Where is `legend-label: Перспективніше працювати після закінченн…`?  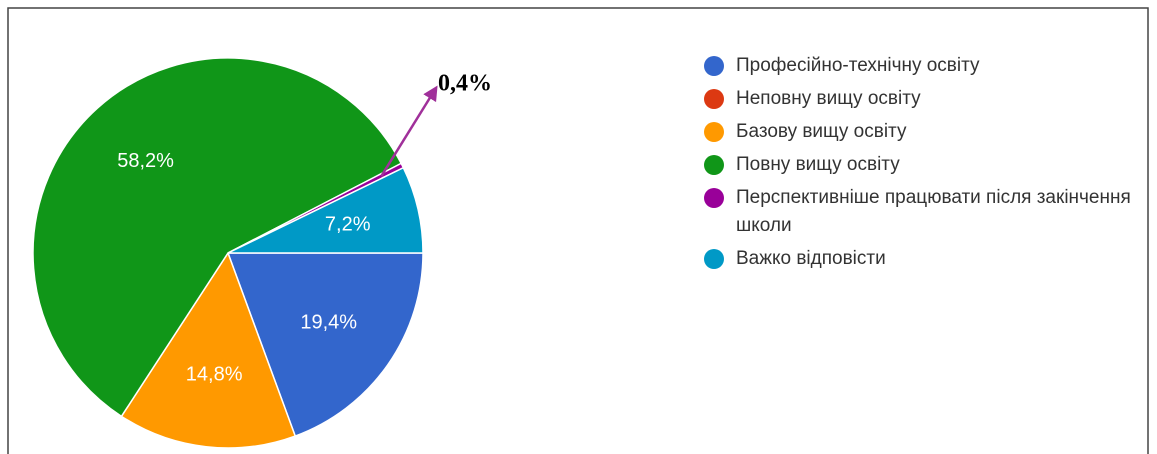 legend-label: Перспективніше працювати після закінченн… is located at coordinates (933, 211).